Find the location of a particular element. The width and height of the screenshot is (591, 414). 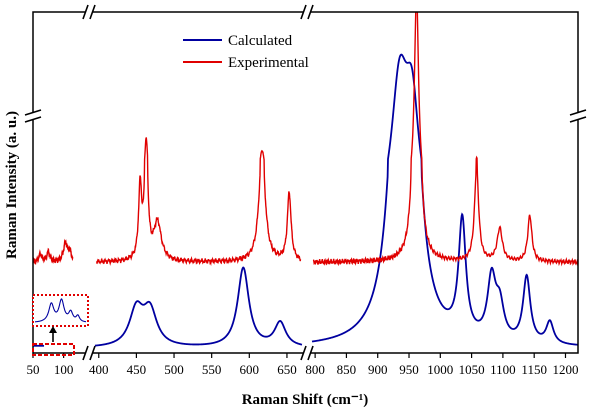

inset-arrow-head is located at coordinates (53, 329).